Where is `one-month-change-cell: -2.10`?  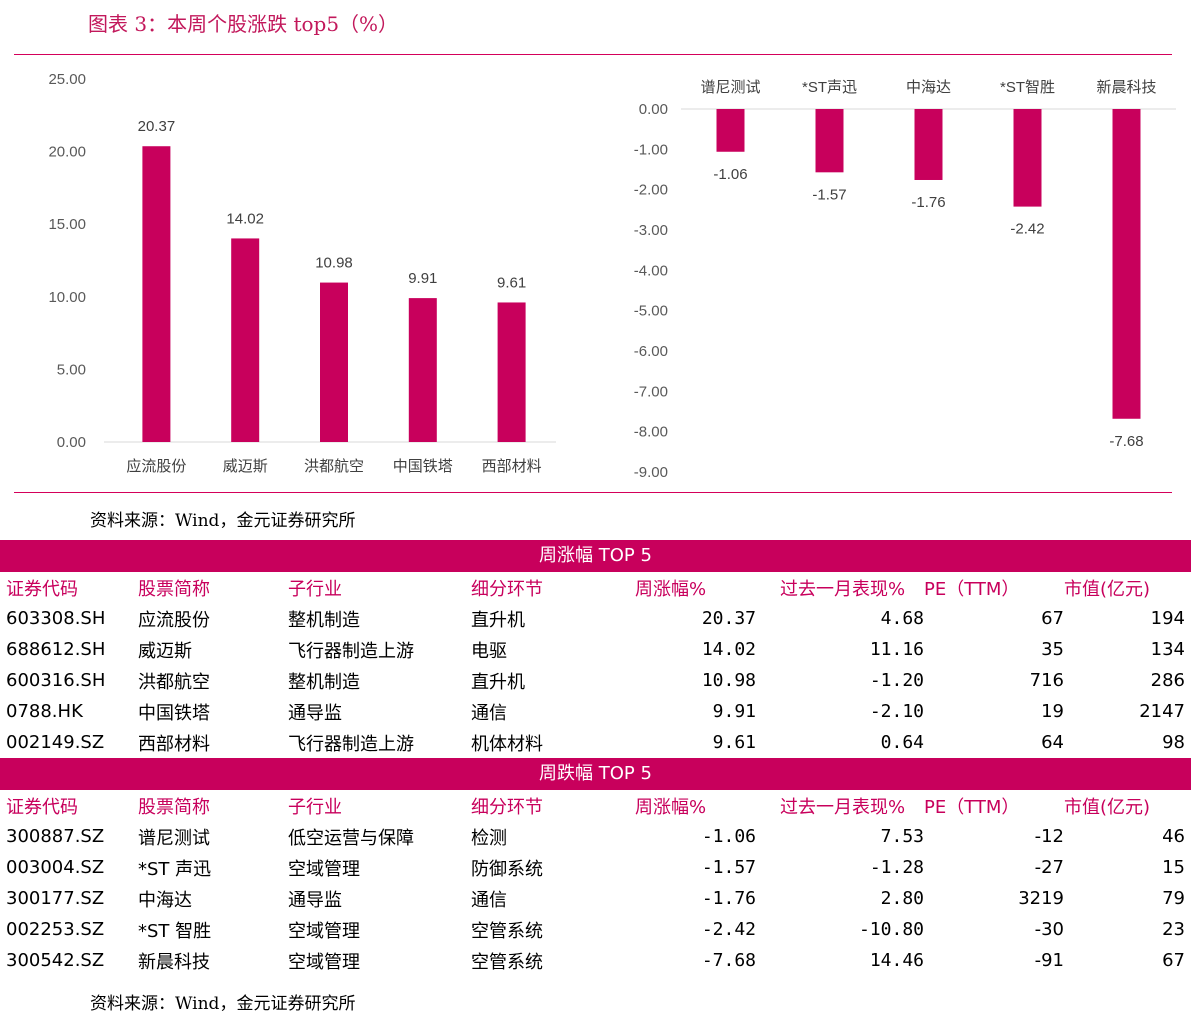 one-month-change-cell: -2.10 is located at coordinates (896, 711).